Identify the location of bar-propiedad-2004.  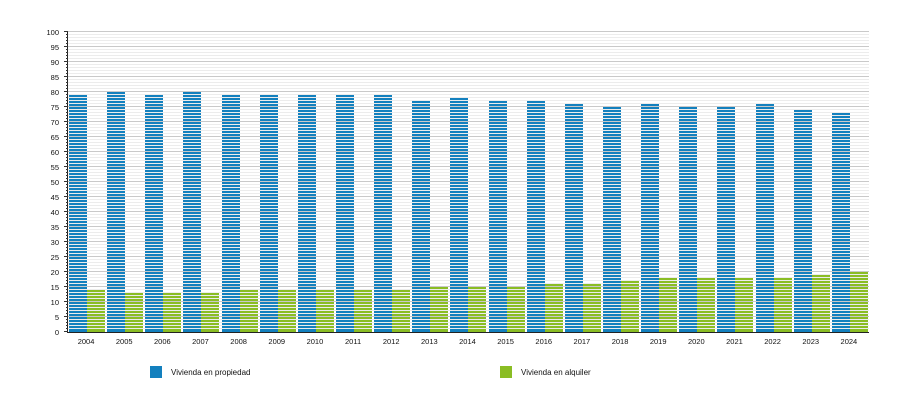
(78, 212).